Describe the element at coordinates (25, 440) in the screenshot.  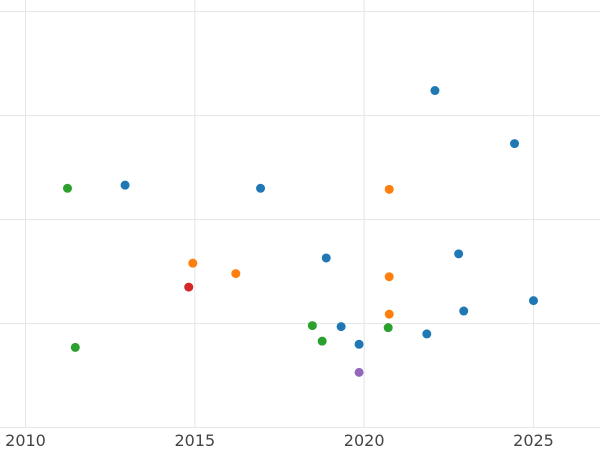
I see `x-tick-label: 2010` at that location.